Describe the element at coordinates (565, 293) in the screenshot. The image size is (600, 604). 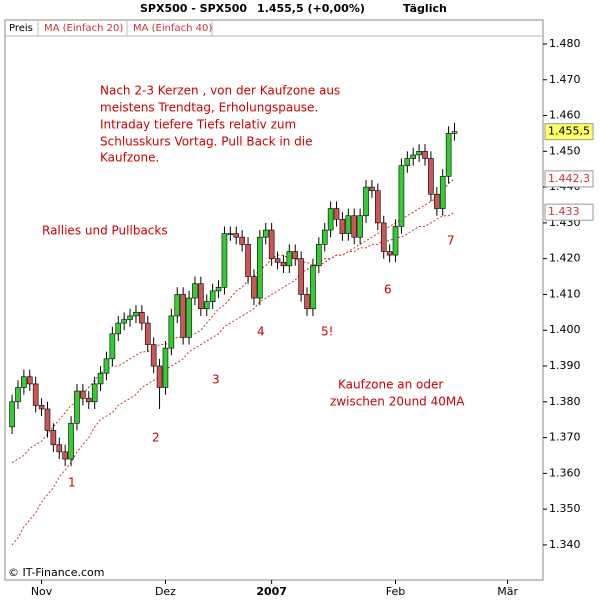
I see `y-tick-label: 1.410` at that location.